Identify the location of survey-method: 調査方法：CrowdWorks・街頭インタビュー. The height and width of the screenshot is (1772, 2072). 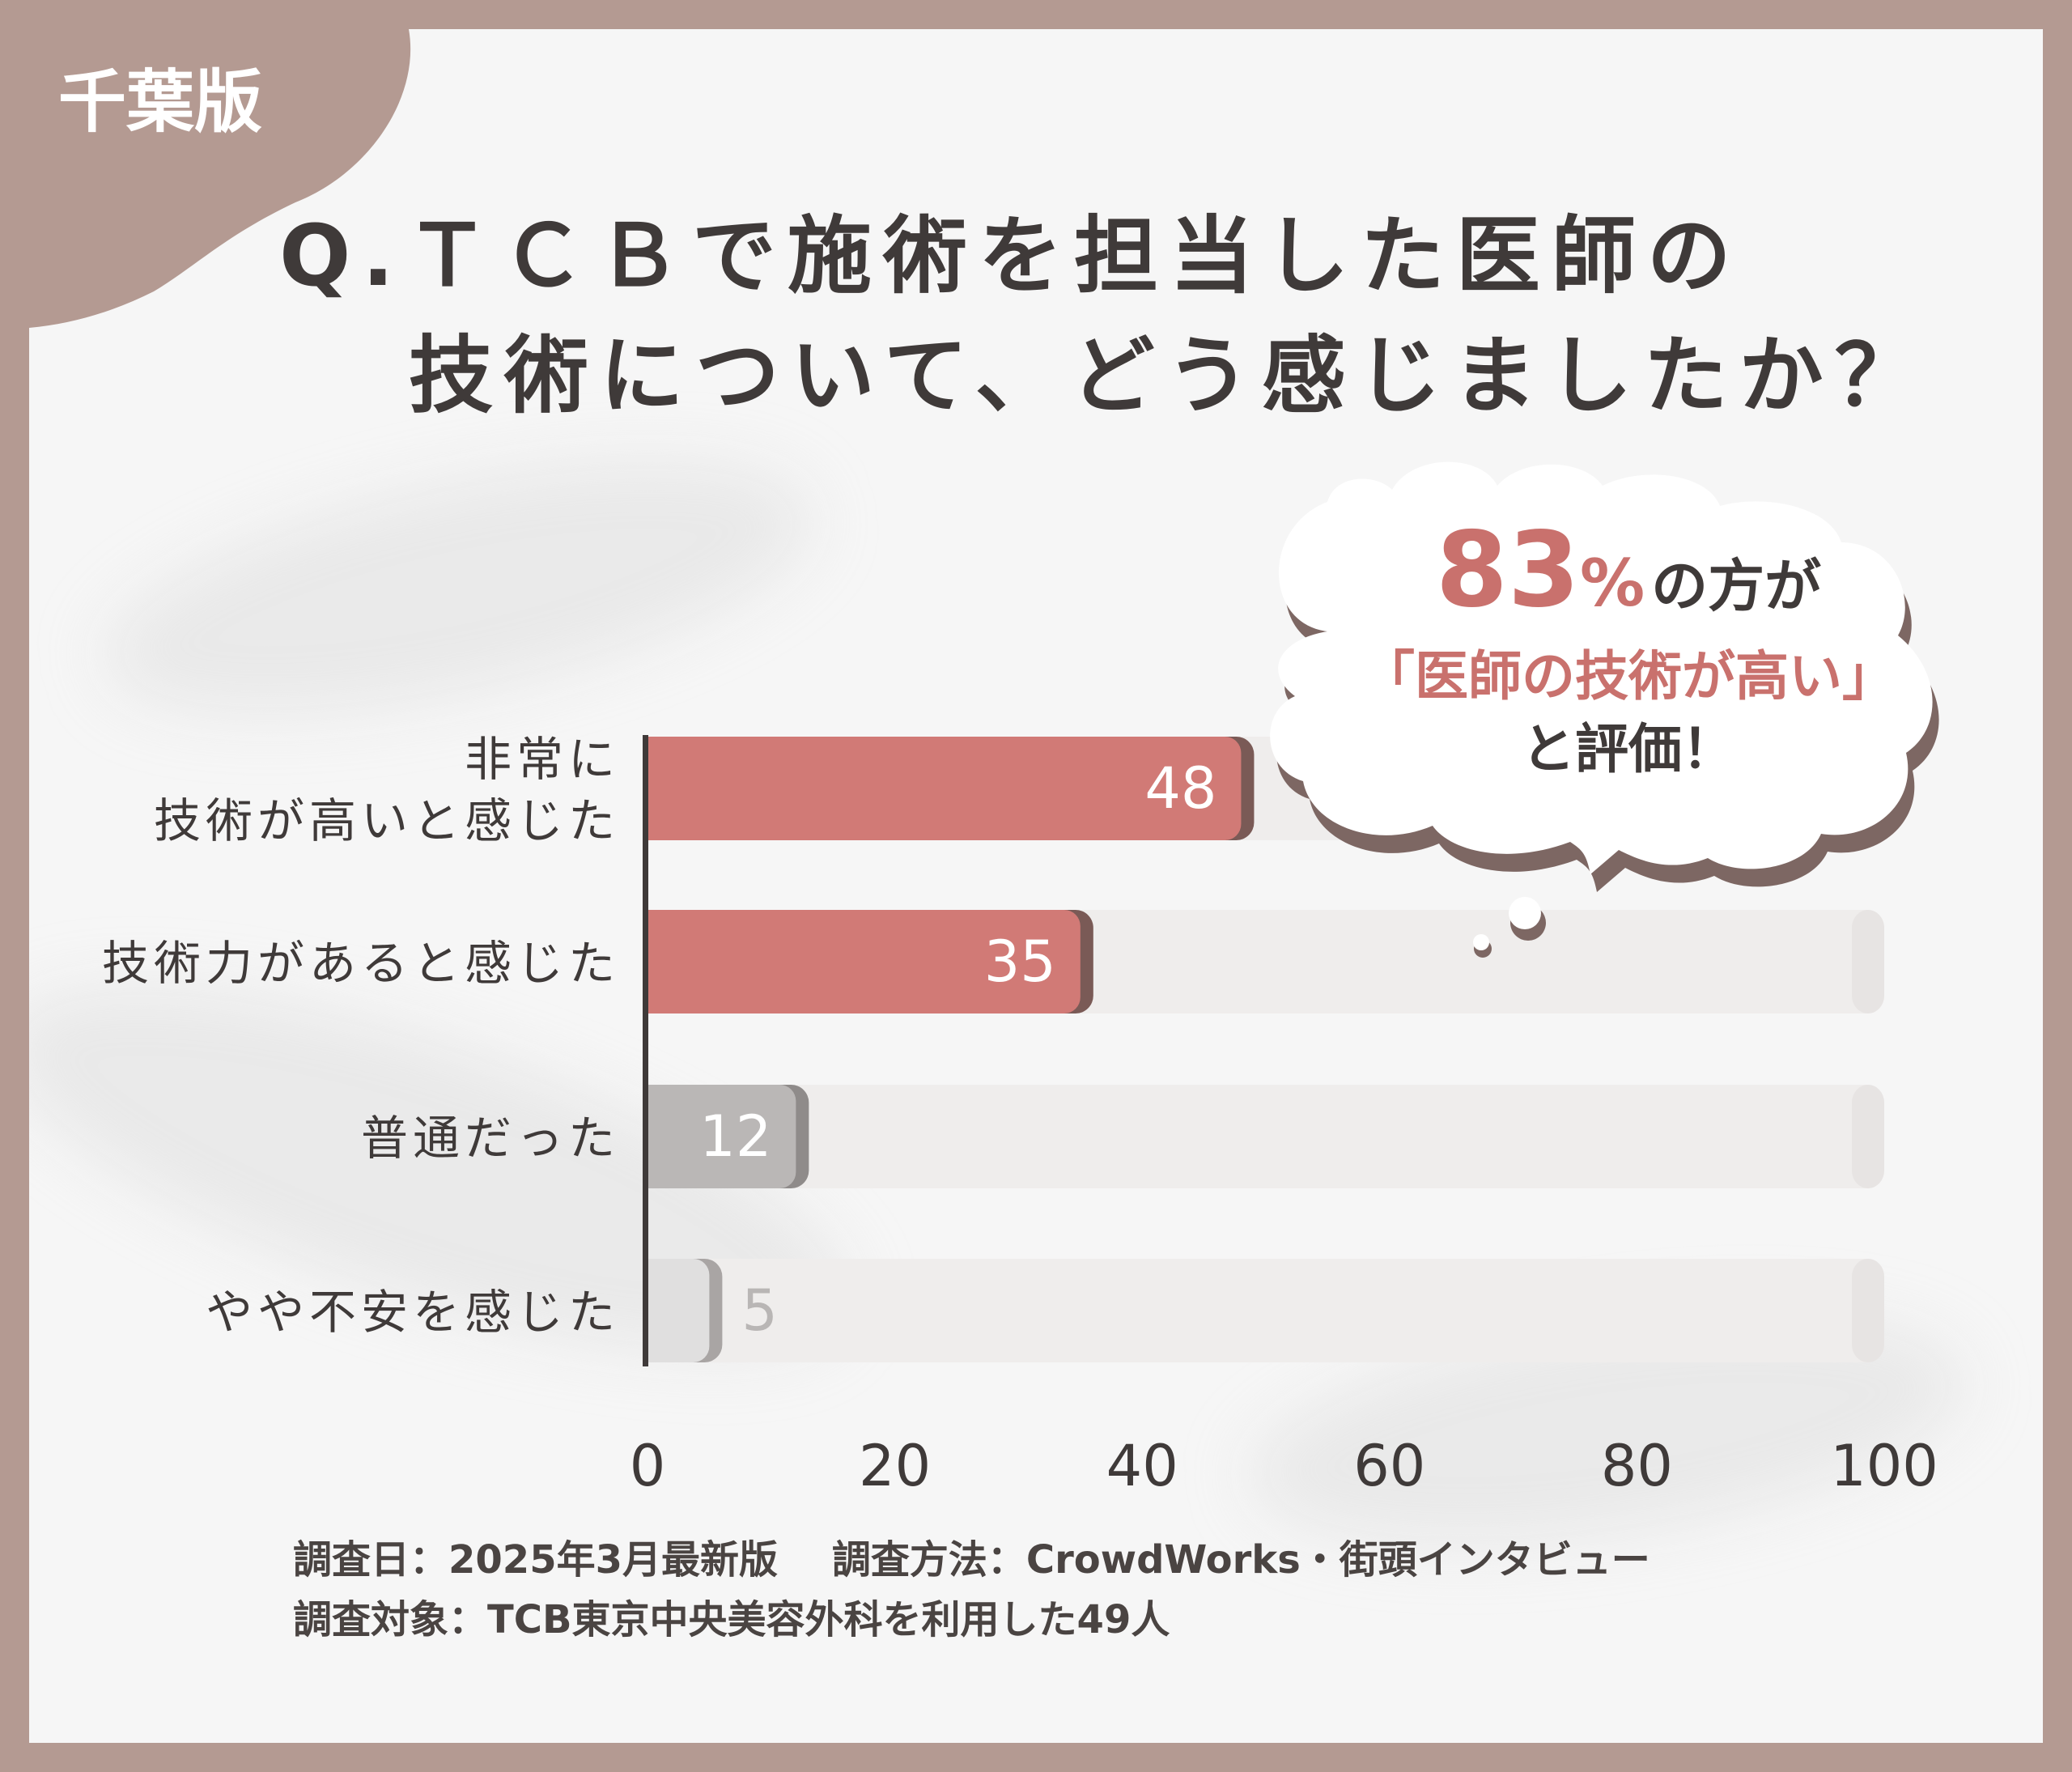
(1240, 1560).